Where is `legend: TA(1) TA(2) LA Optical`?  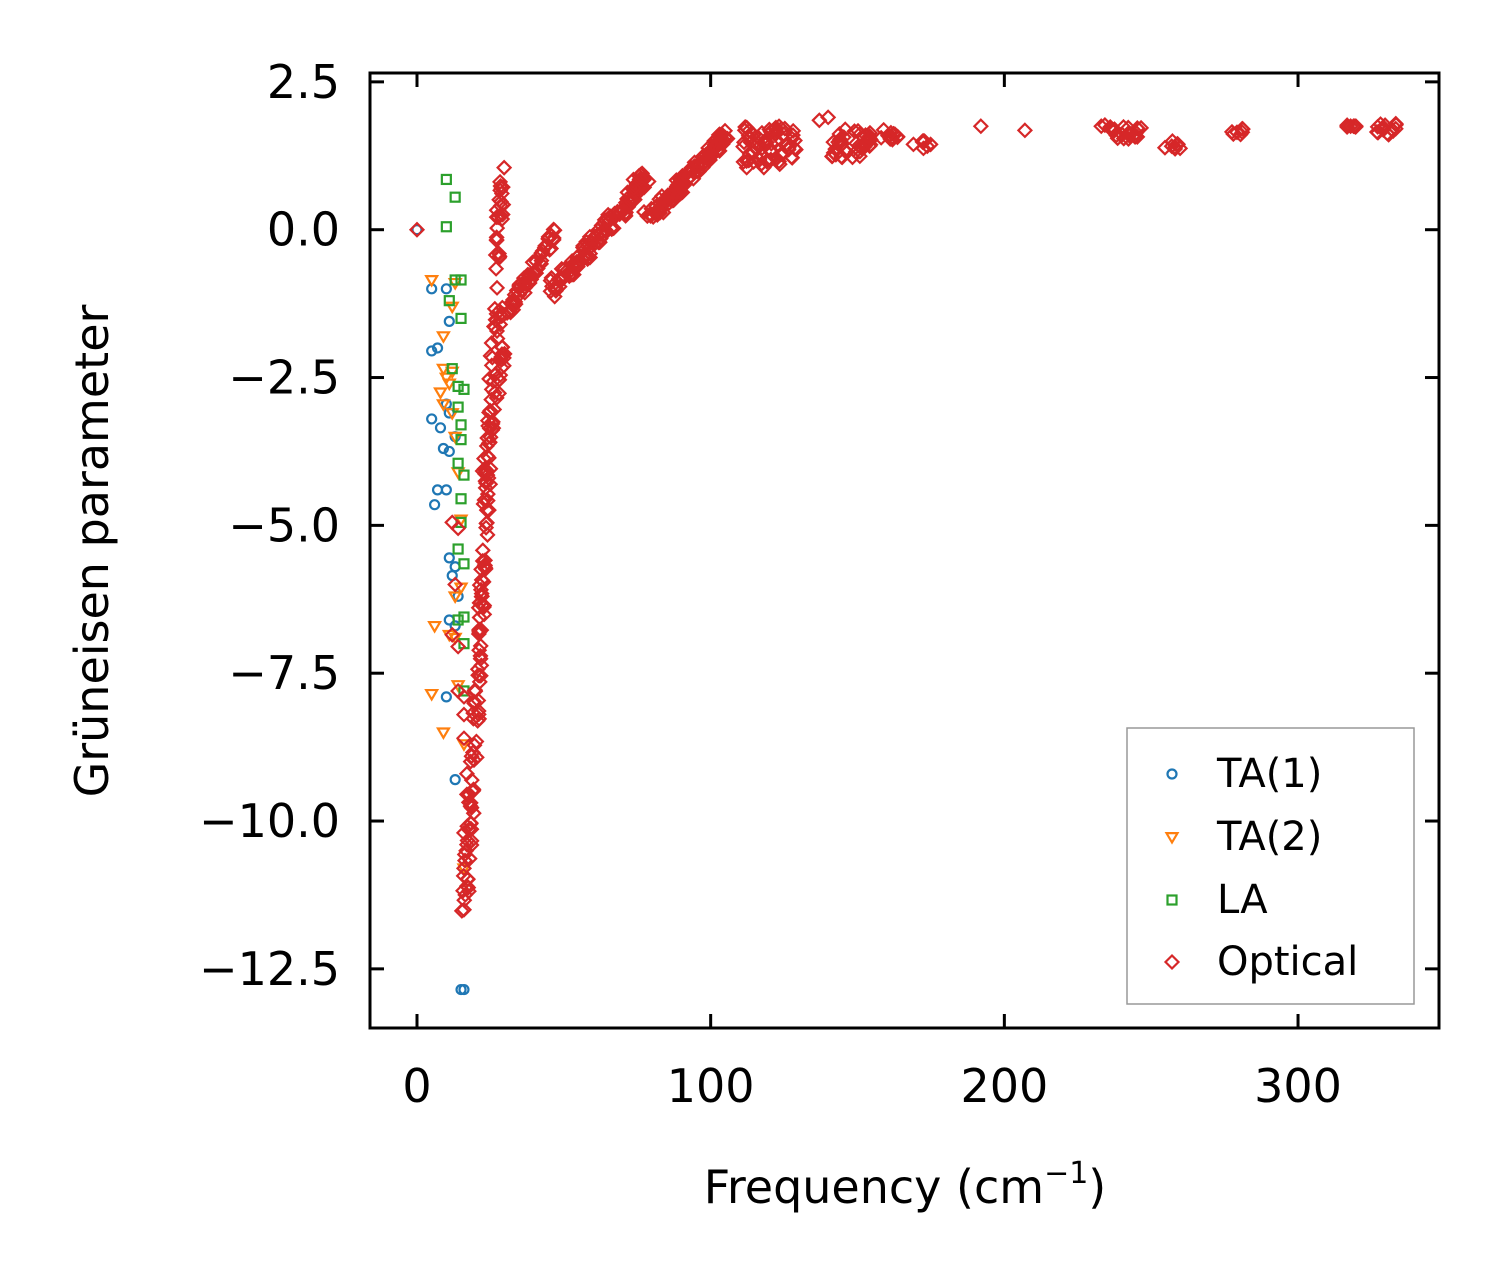
legend: TA(1) TA(2) LA Optical is located at coordinates (1270, 866).